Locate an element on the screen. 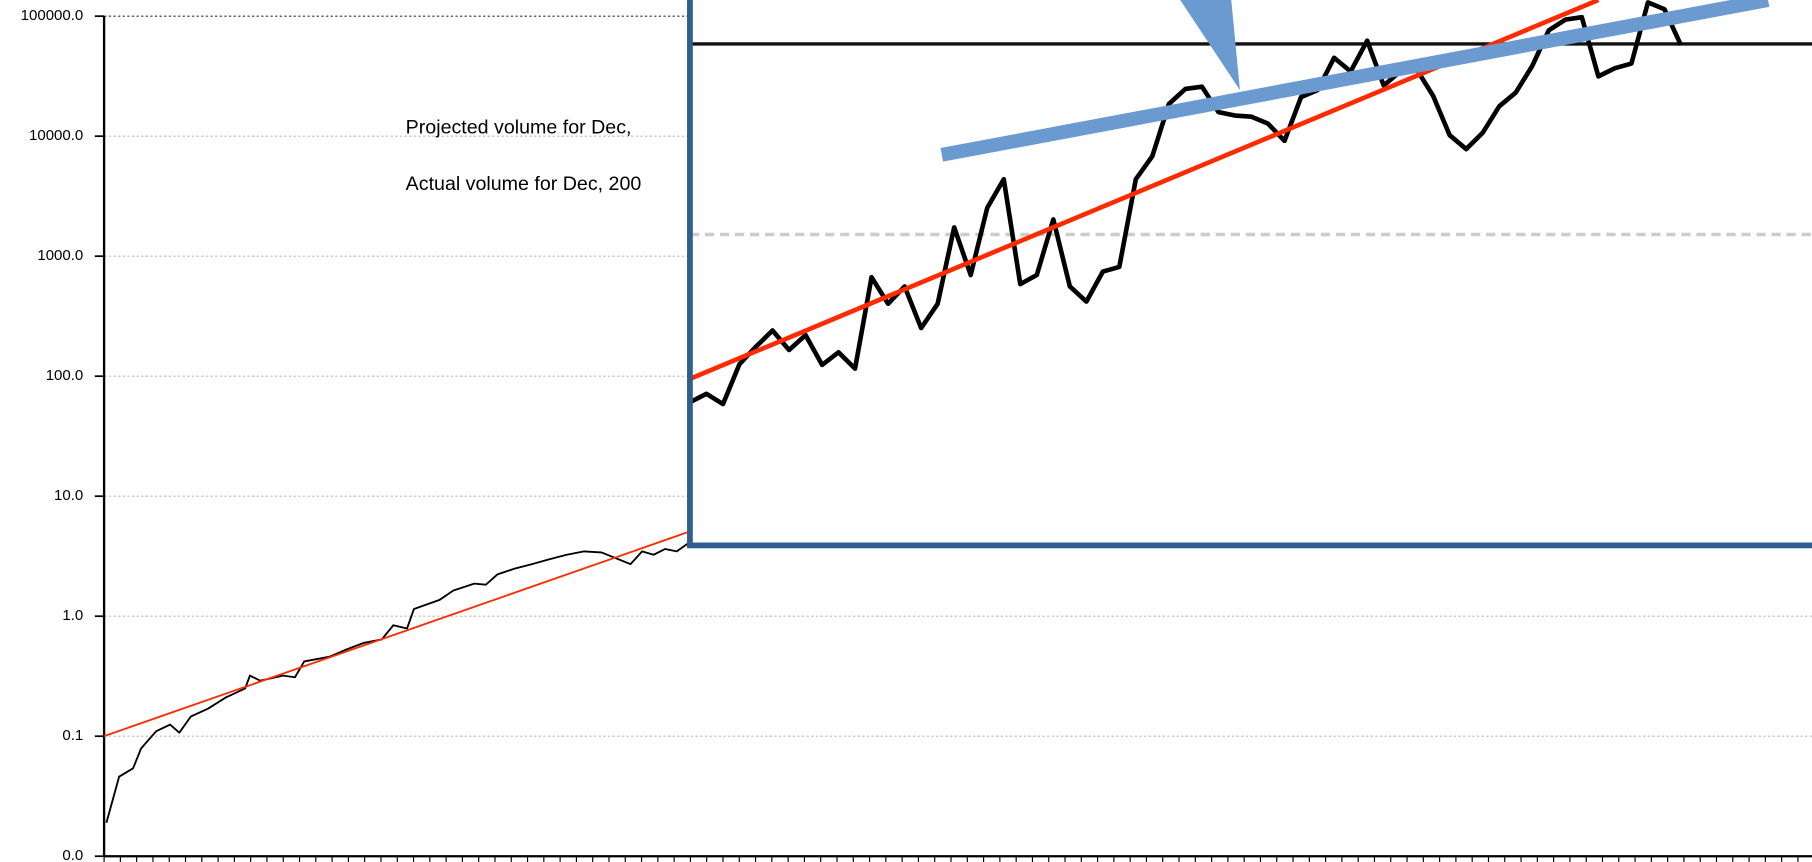 Image resolution: width=1812 pixels, height=862 pixels. y-tick-label: 0.0 is located at coordinates (72, 854).